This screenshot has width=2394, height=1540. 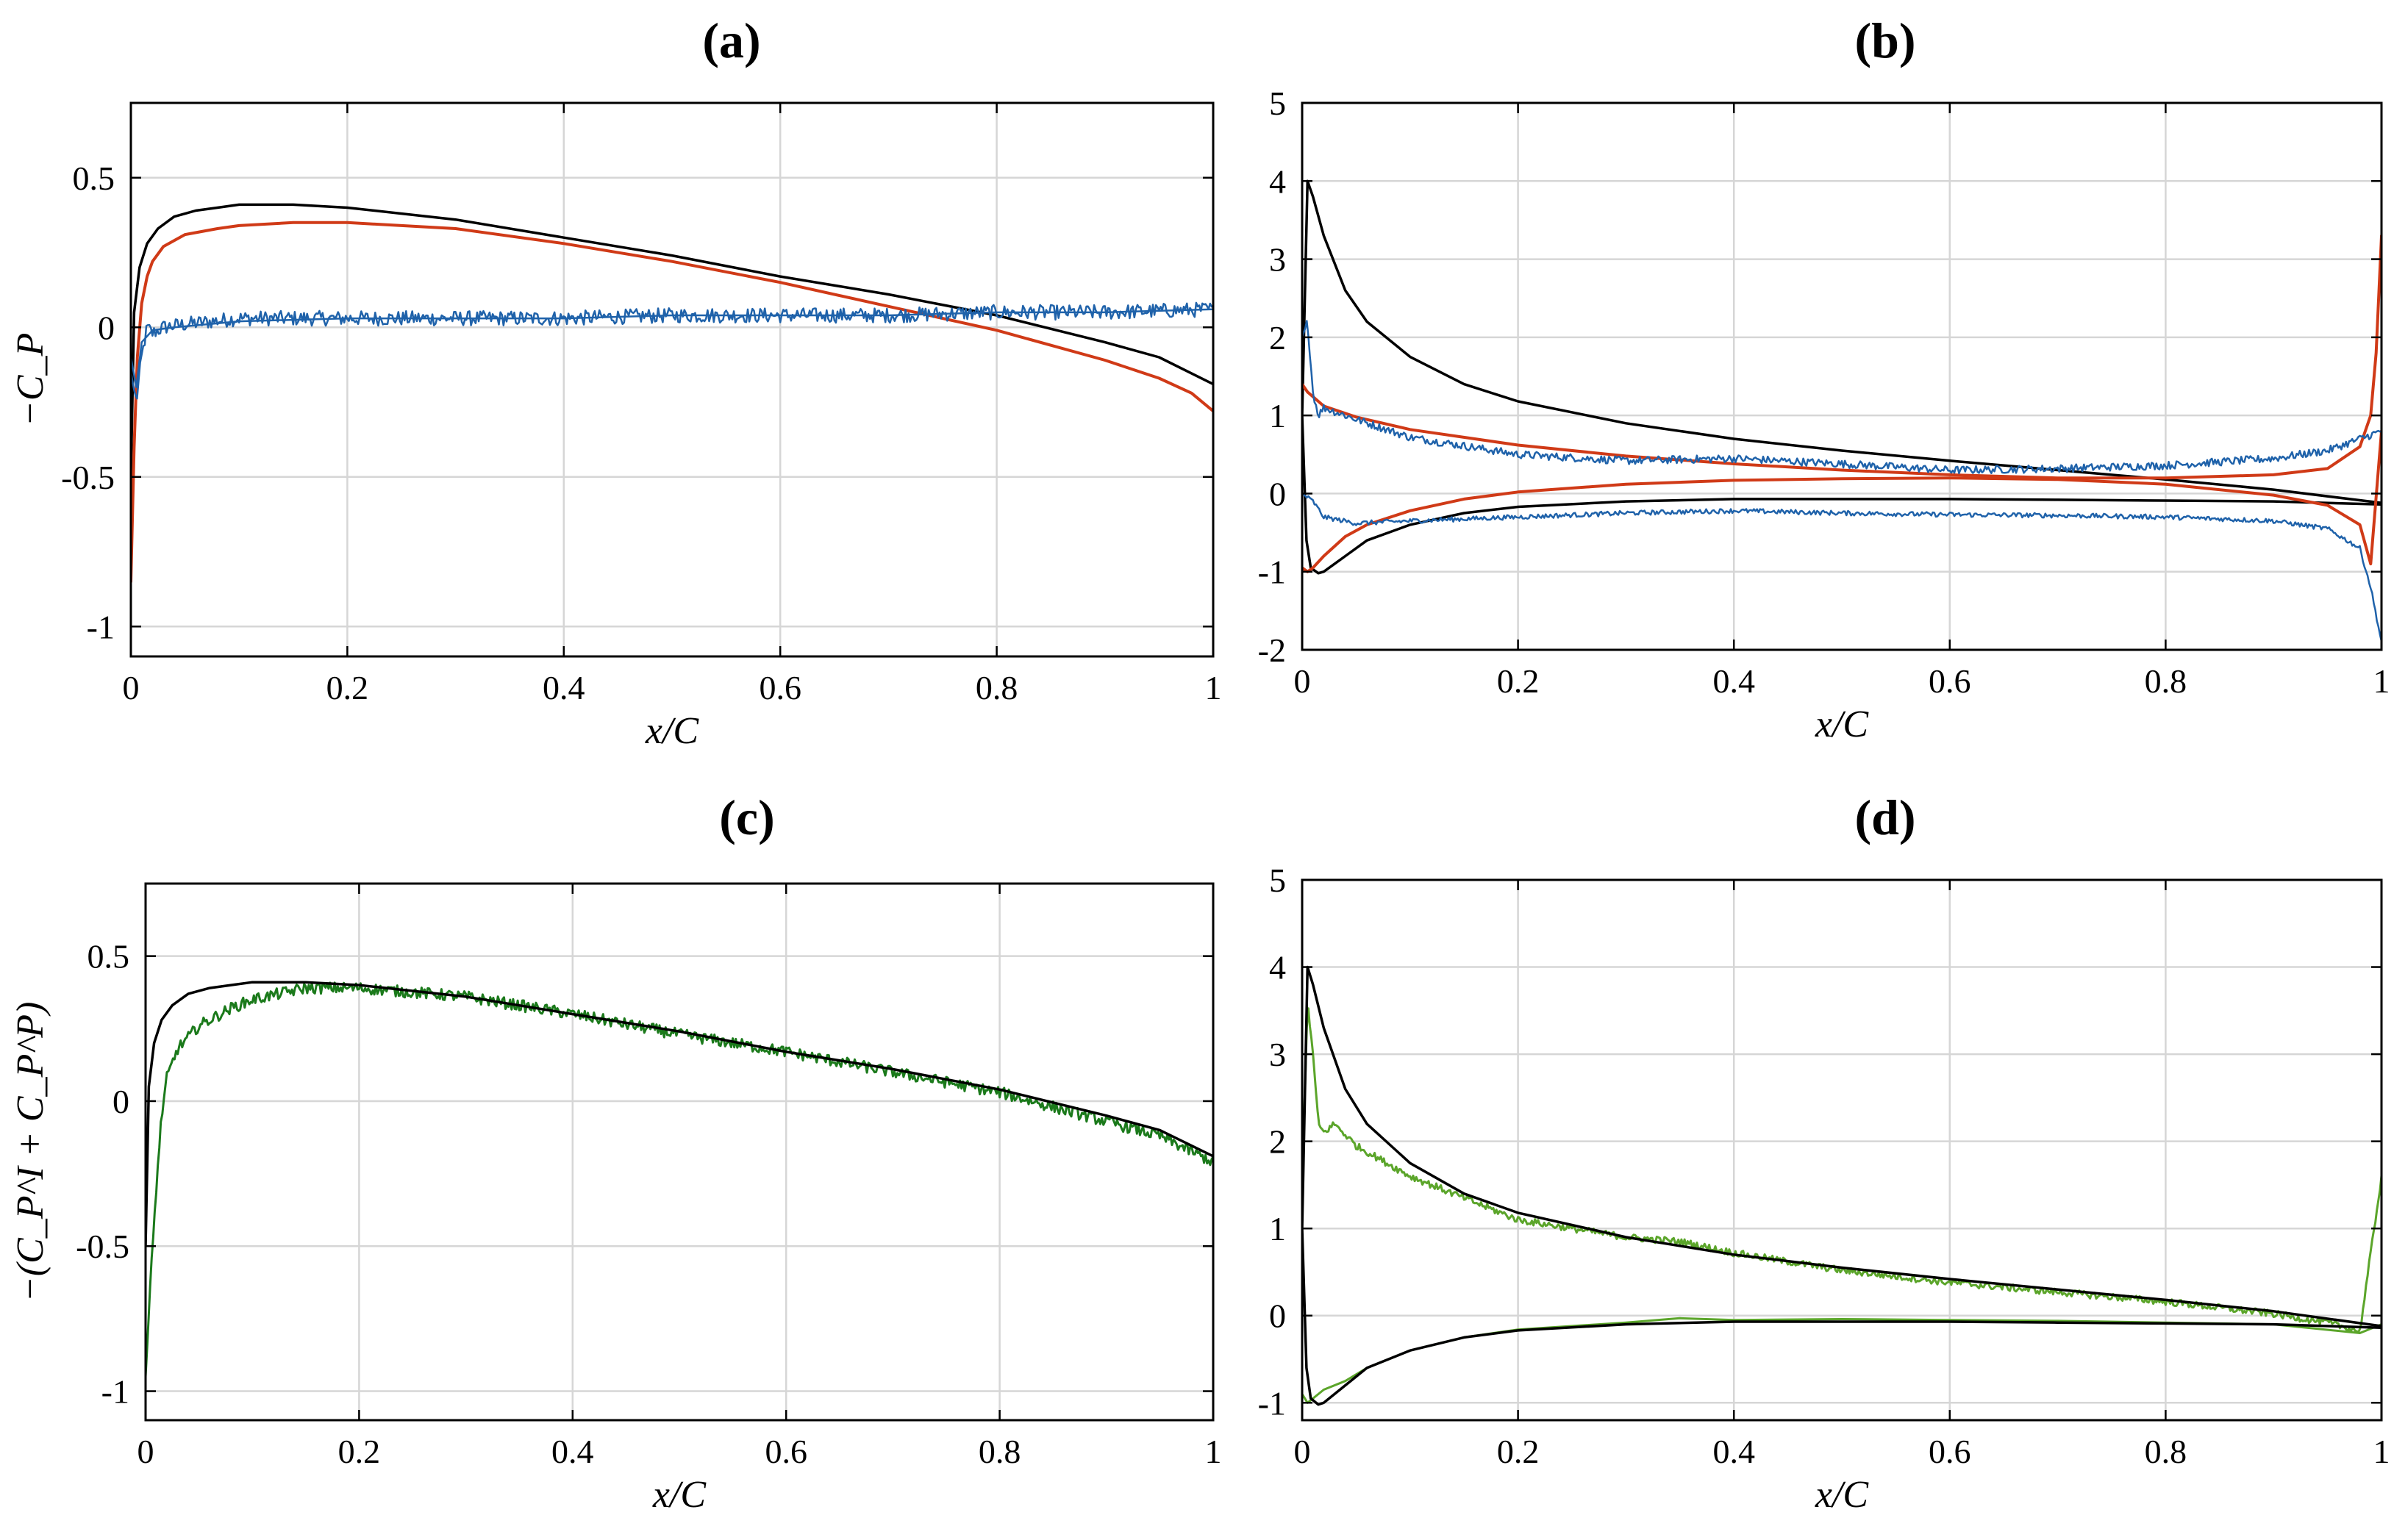 I want to click on series-green, so click(x=679, y=1179).